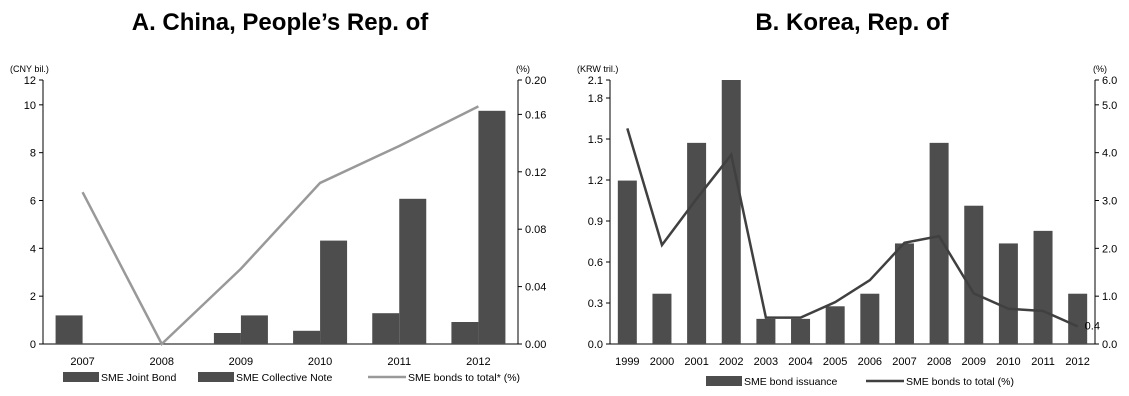 The image size is (1129, 396). Describe the element at coordinates (33, 297) in the screenshot. I see `left-tick-label: 2` at that location.